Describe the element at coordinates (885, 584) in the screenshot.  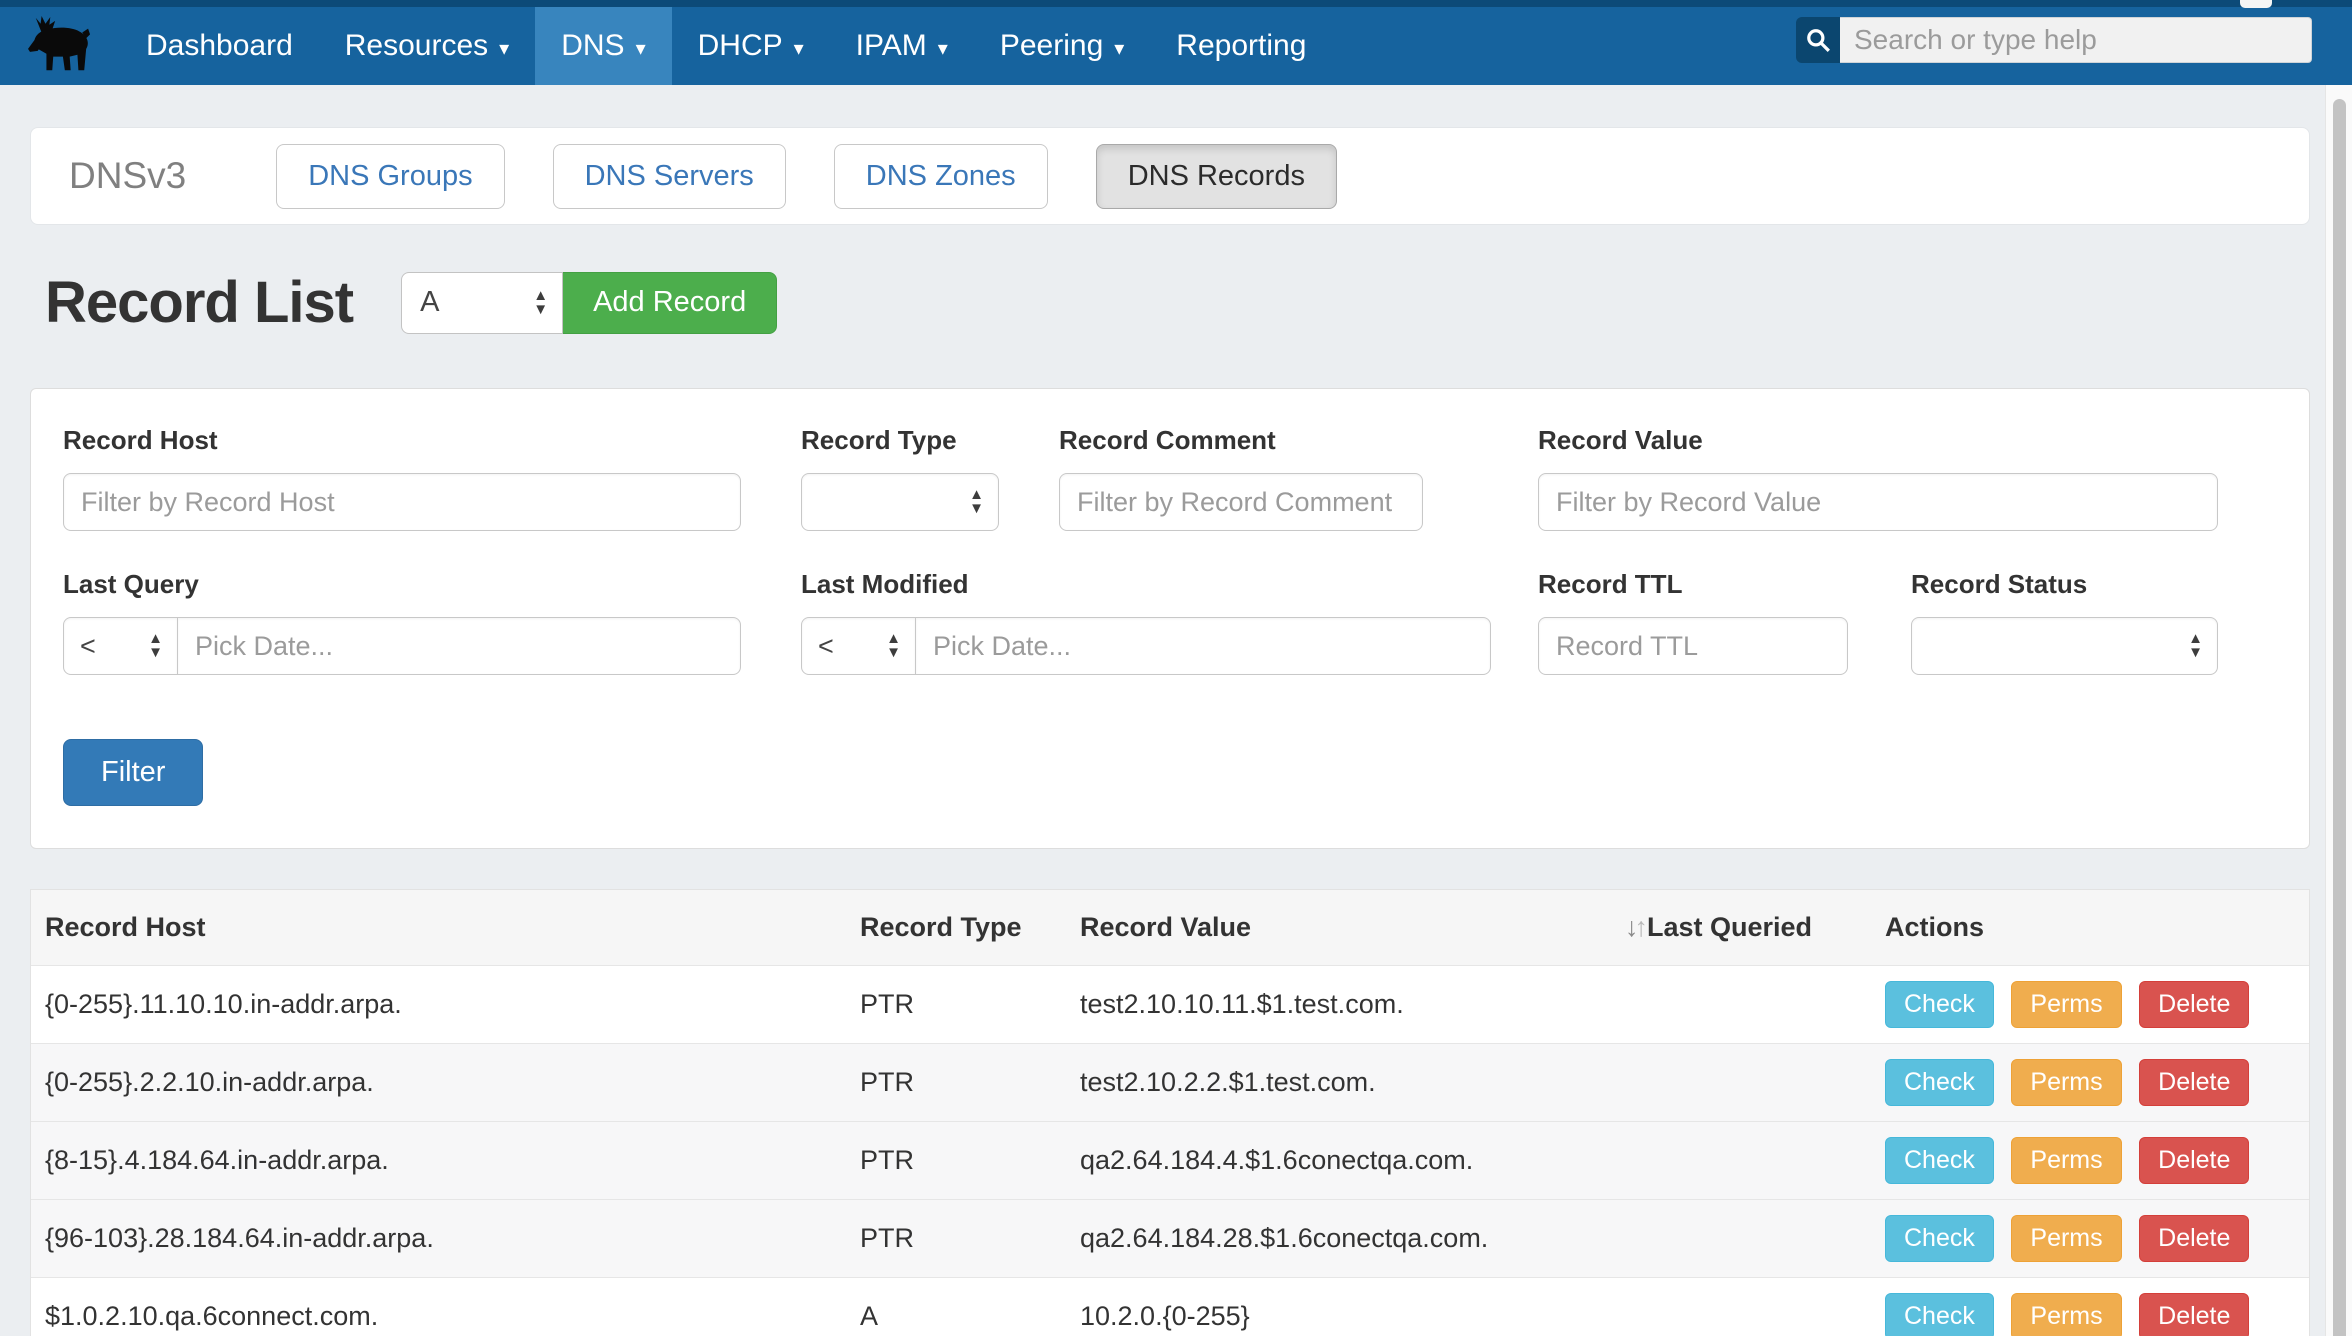
I see `last-modified-filter-label: Last Modified` at that location.